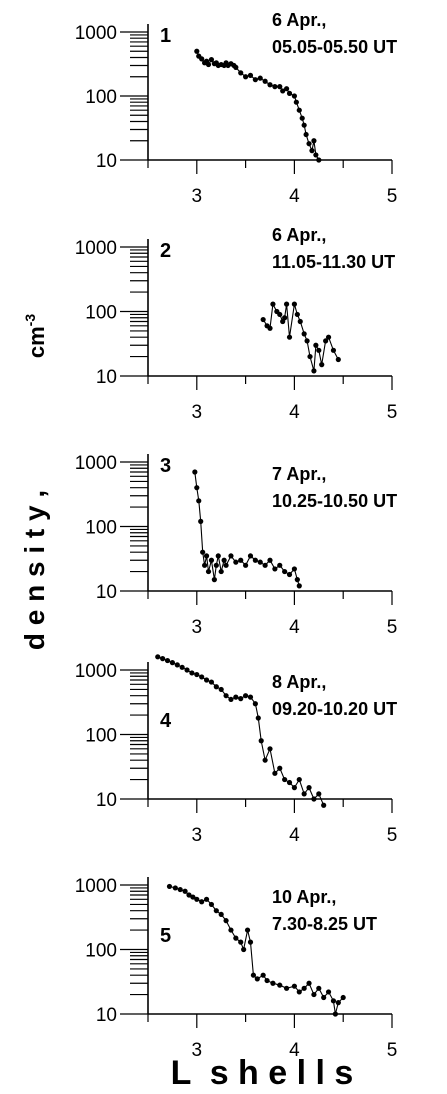 The height and width of the screenshot is (1094, 447). I want to click on panel-annotation-line: 05.05-05.50 UT, so click(334, 47).